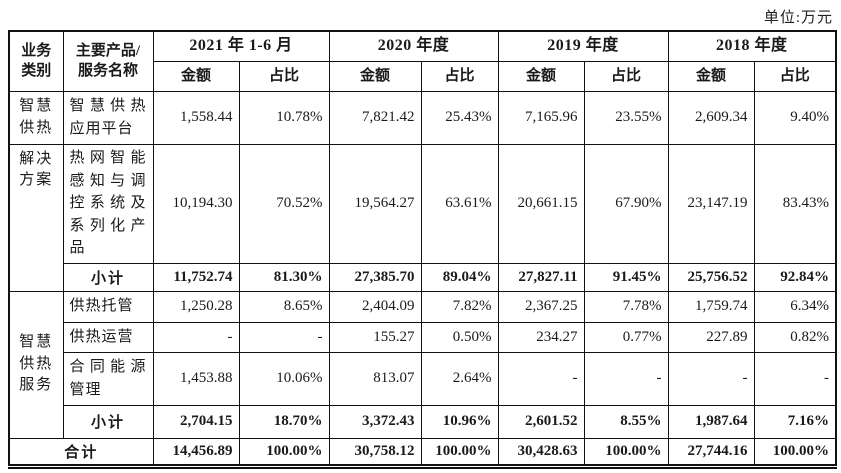 The width and height of the screenshot is (841, 473). Describe the element at coordinates (284, 203) in the screenshot. I see `ratio-cell: 70.52%` at that location.